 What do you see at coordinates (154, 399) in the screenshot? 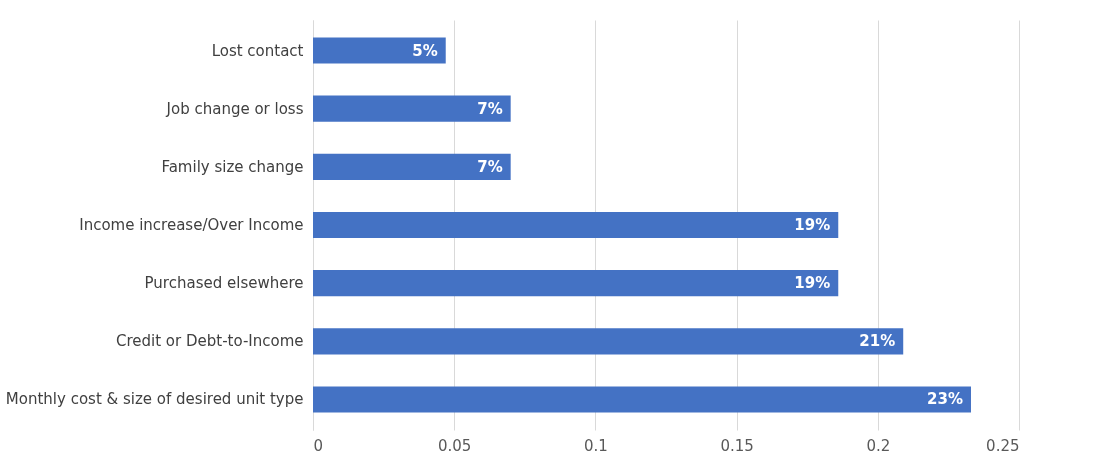
I see `y-tick-label: Monthly cost & size of desired unit type` at bounding box center [154, 399].